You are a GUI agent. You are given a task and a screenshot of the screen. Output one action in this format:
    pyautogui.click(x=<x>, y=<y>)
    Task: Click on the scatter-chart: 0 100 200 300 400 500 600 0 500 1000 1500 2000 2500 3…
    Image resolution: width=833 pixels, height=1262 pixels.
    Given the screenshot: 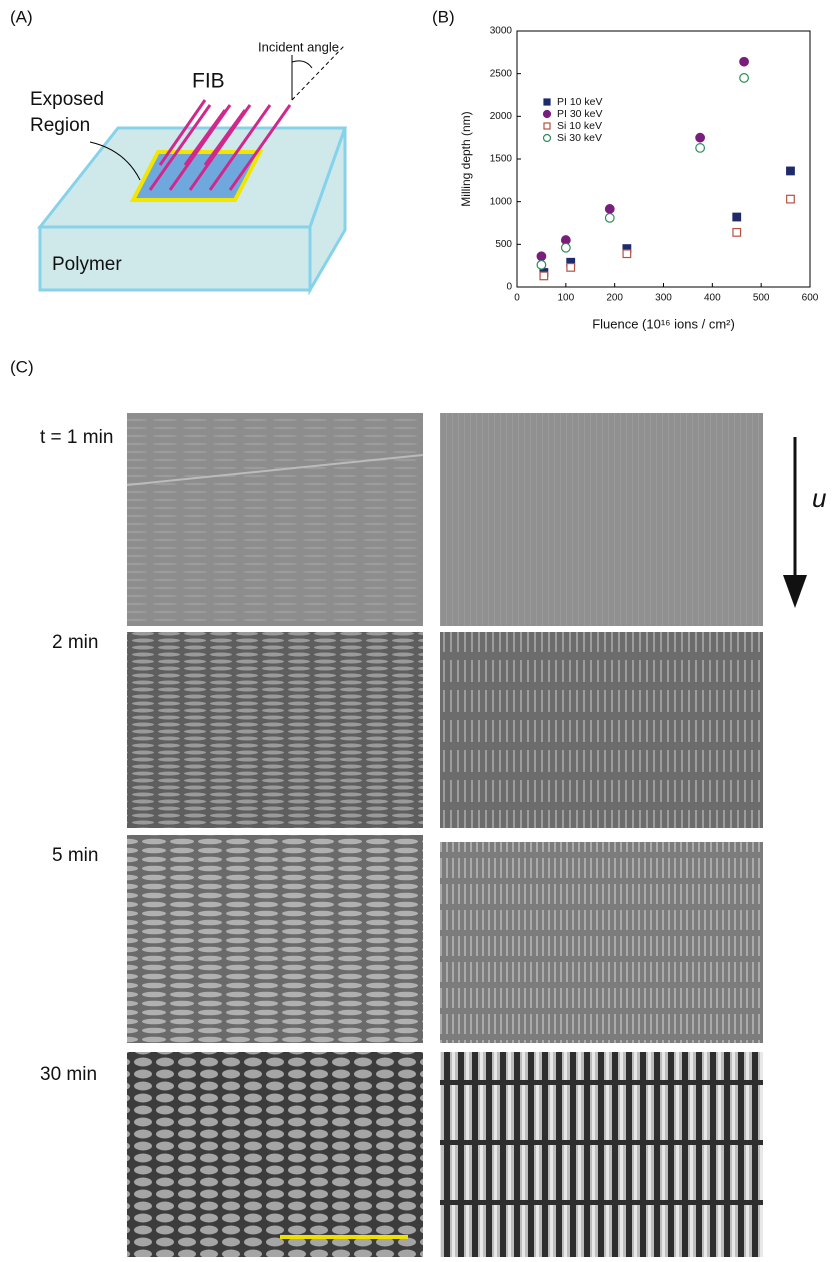 What is the action you would take?
    pyautogui.click(x=639, y=179)
    